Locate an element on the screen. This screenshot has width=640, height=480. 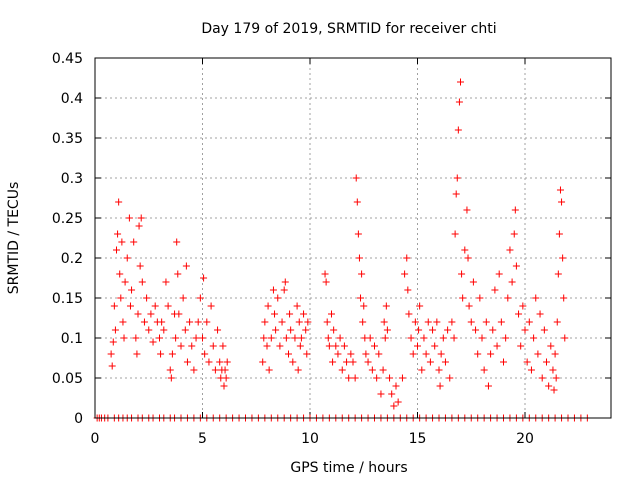
y-tick-label: 0.05 is located at coordinates (67, 379).